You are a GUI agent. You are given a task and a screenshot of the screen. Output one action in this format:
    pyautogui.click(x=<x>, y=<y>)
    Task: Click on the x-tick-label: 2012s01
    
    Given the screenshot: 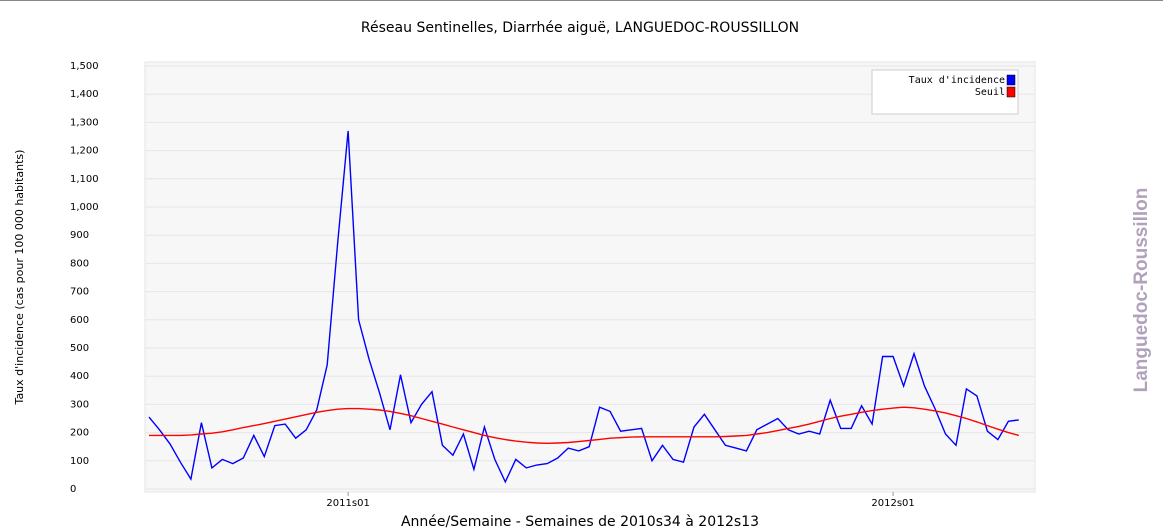 What is the action you would take?
    pyautogui.click(x=892, y=503)
    